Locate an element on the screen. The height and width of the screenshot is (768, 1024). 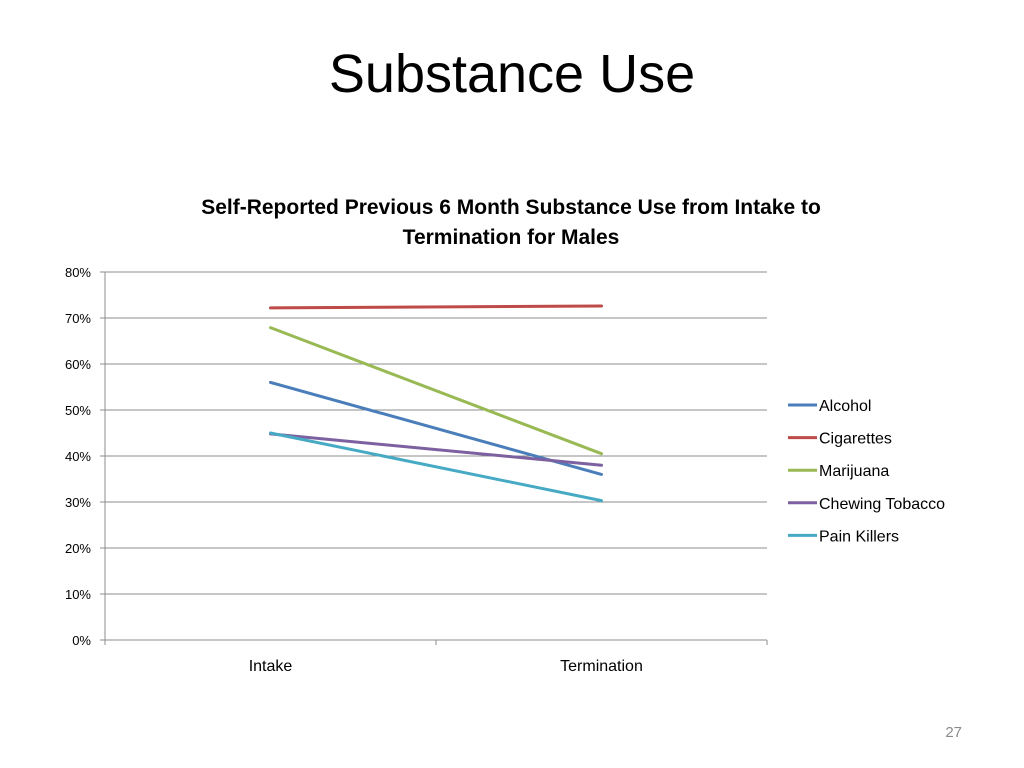
page-number: 27 is located at coordinates (953, 732).